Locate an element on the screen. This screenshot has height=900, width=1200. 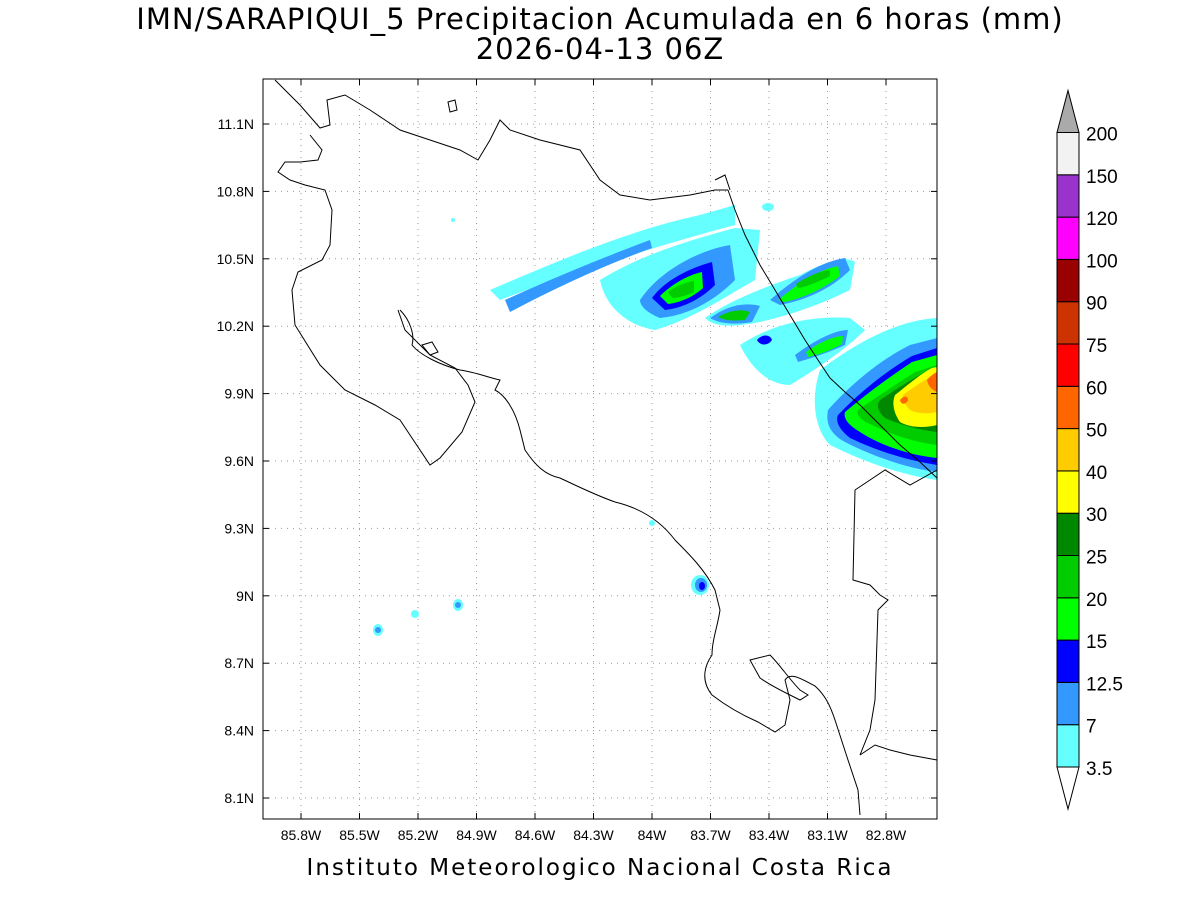
map-datetime: 2026-04-13 06Z is located at coordinates (600, 49).